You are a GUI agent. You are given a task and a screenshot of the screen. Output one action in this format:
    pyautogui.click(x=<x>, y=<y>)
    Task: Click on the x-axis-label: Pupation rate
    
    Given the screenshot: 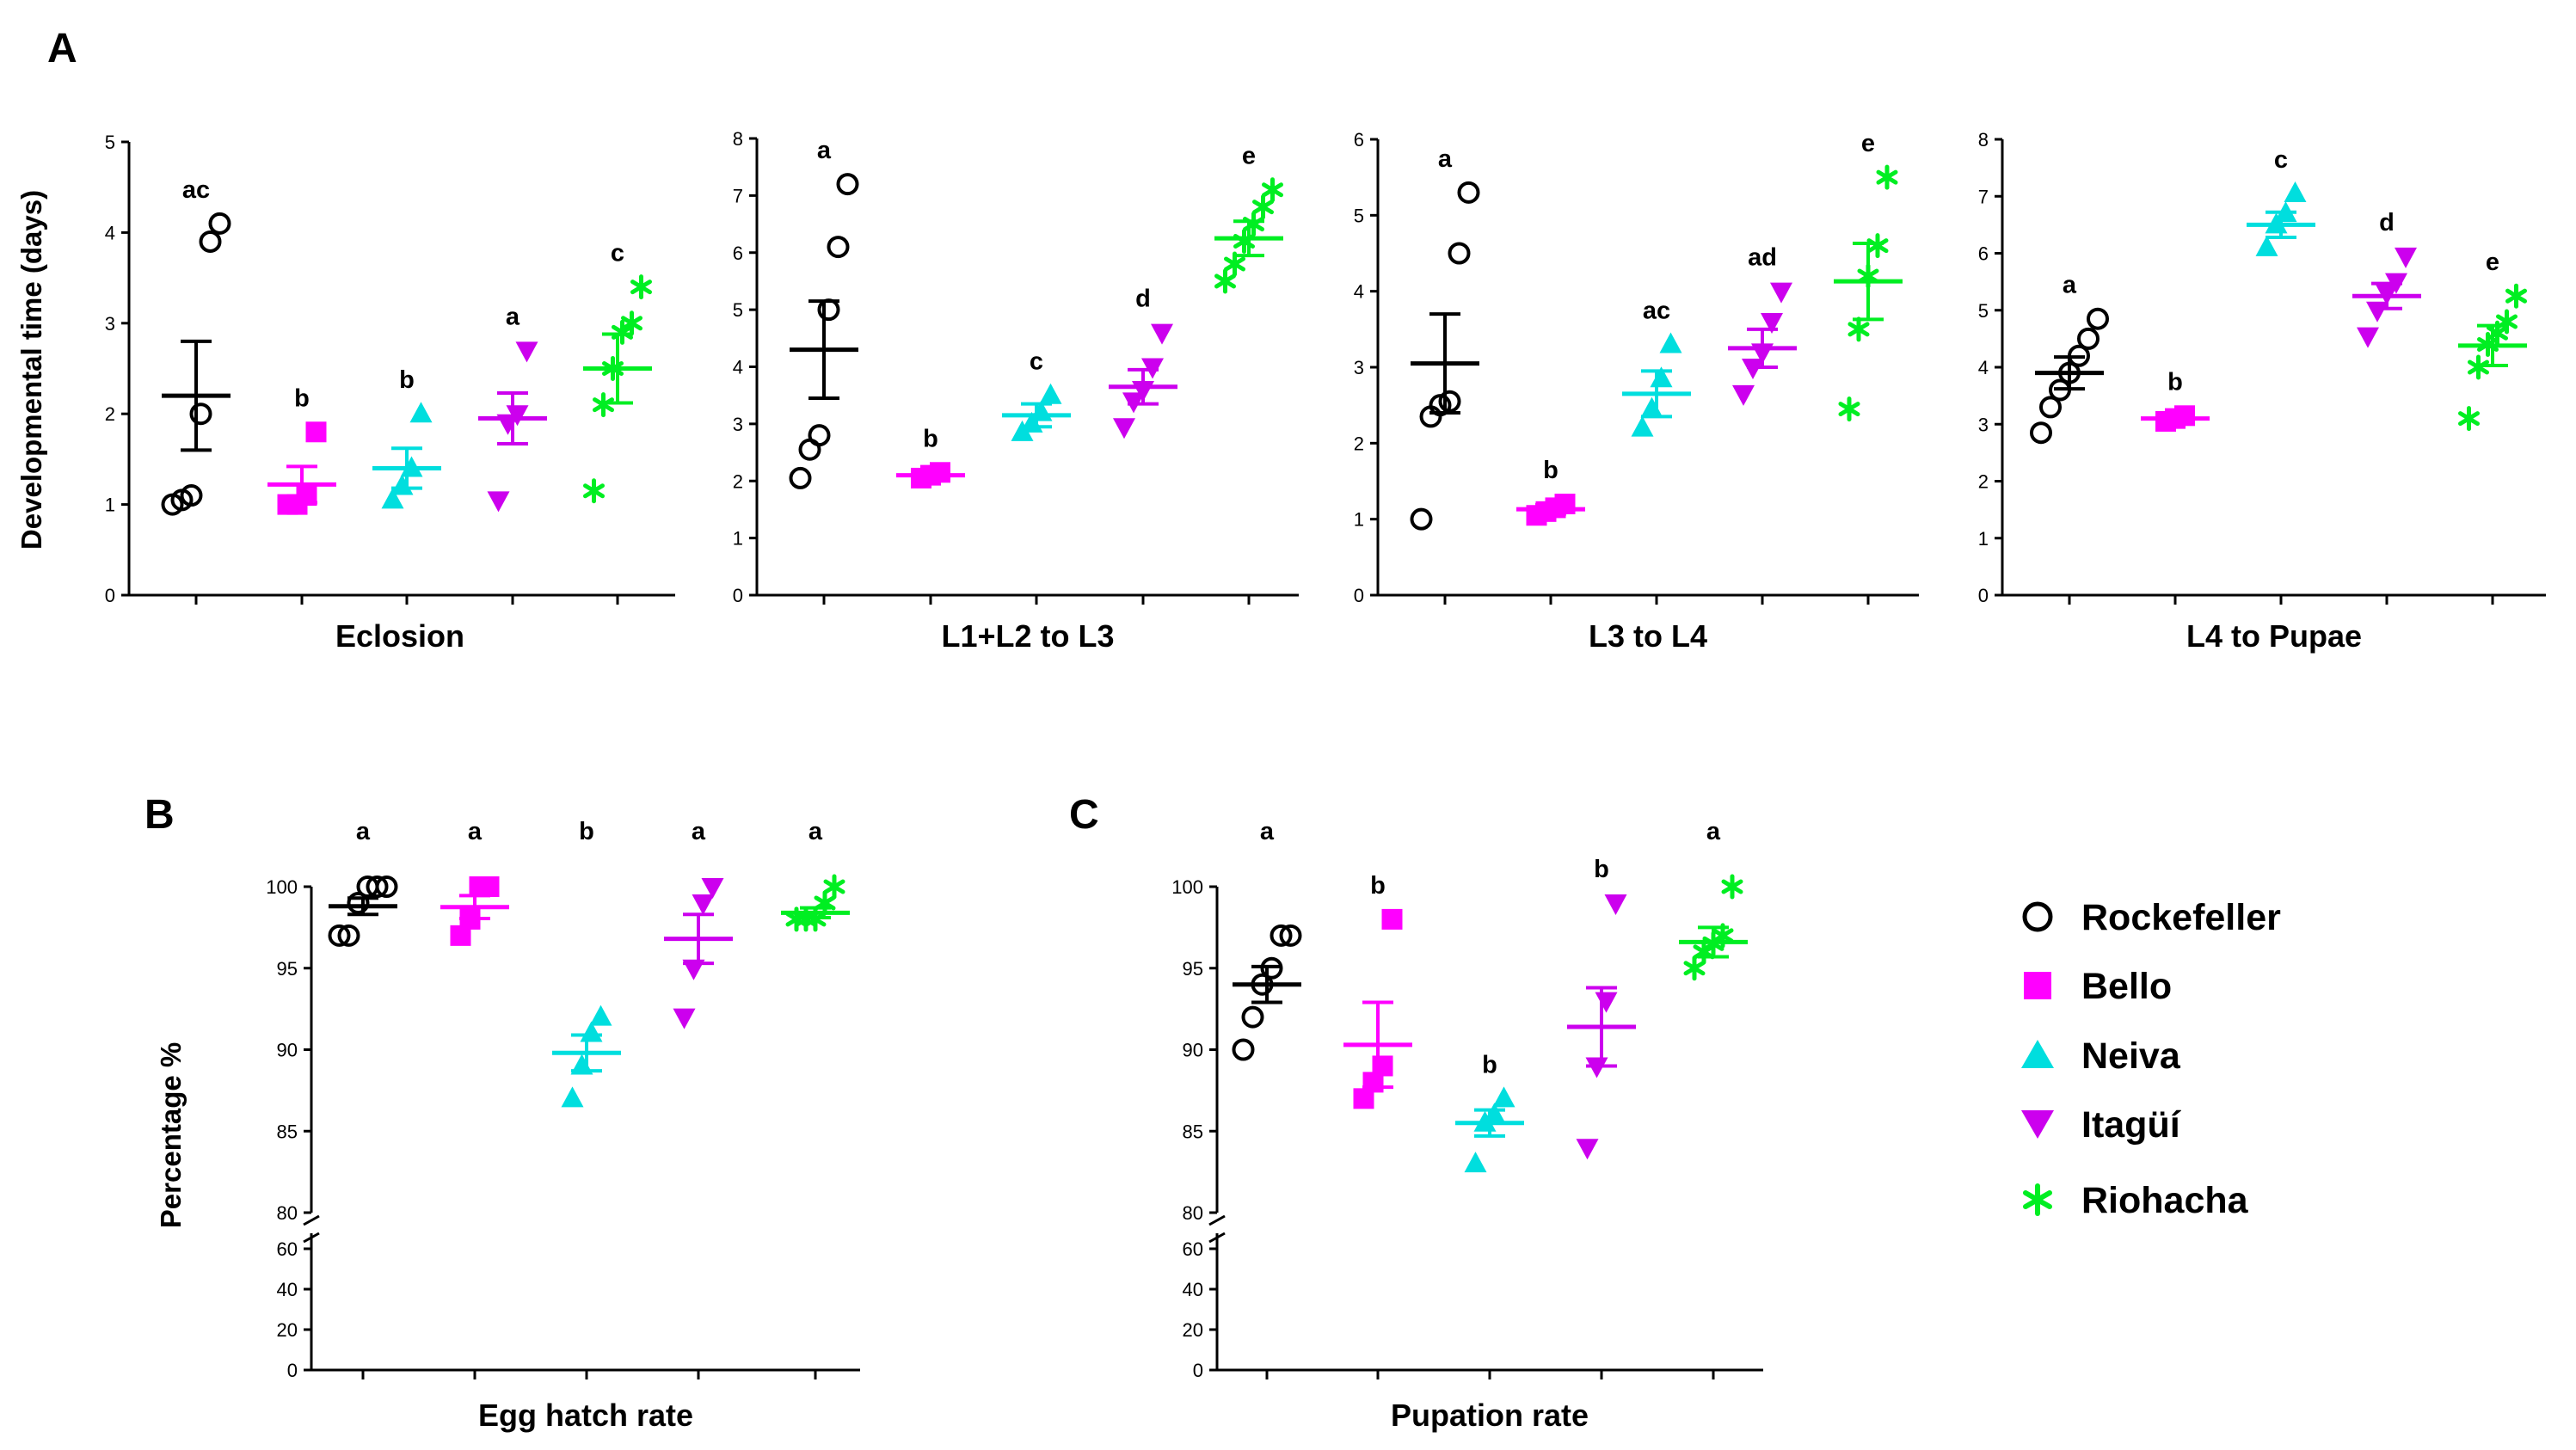 What is the action you would take?
    pyautogui.click(x=1490, y=1415)
    